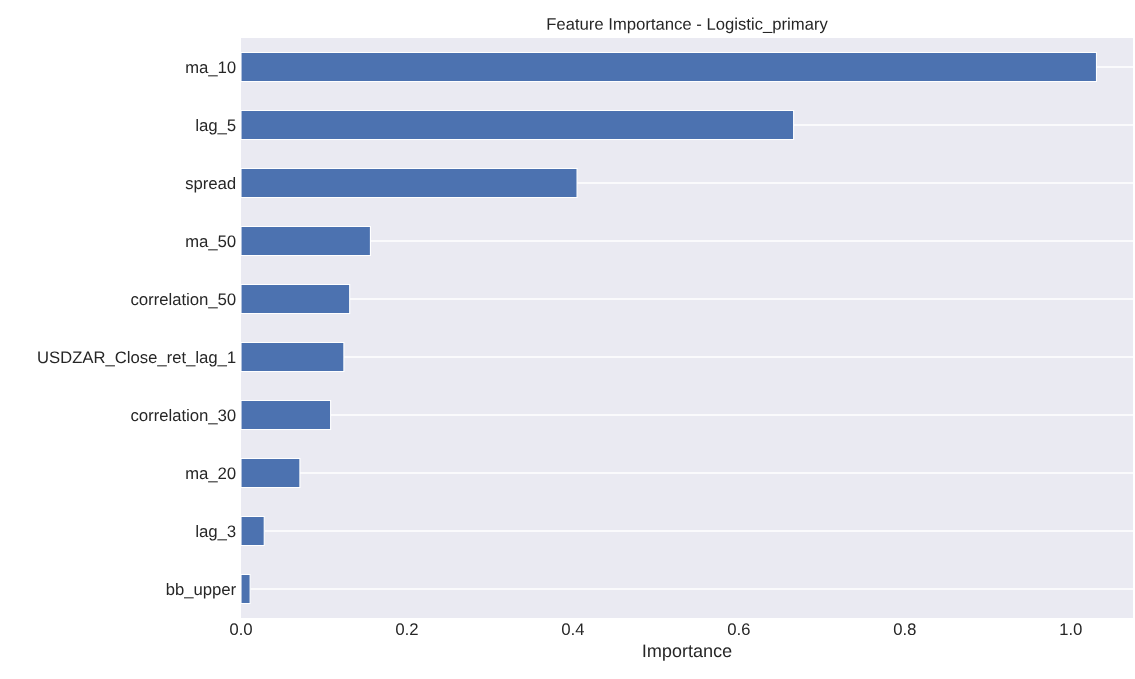 The height and width of the screenshot is (679, 1135). Describe the element at coordinates (904, 629) in the screenshot. I see `x-tick-label: 0.8` at that location.